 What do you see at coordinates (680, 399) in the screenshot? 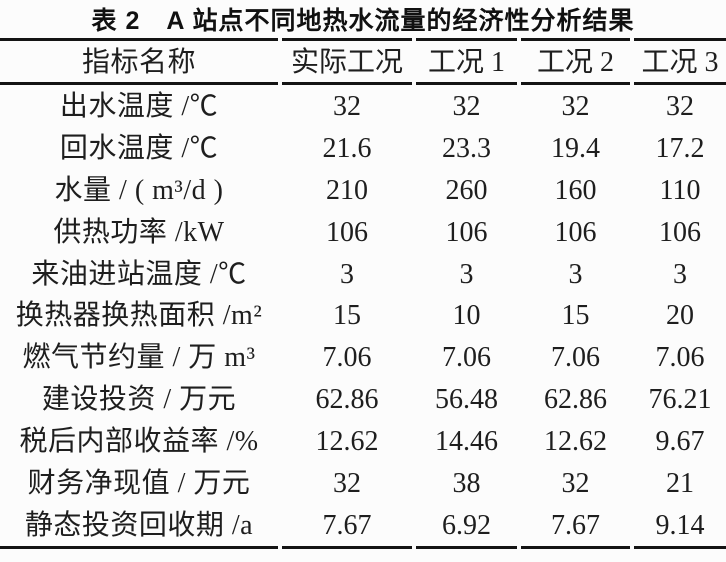
I see `cell-value: 76.21` at bounding box center [680, 399].